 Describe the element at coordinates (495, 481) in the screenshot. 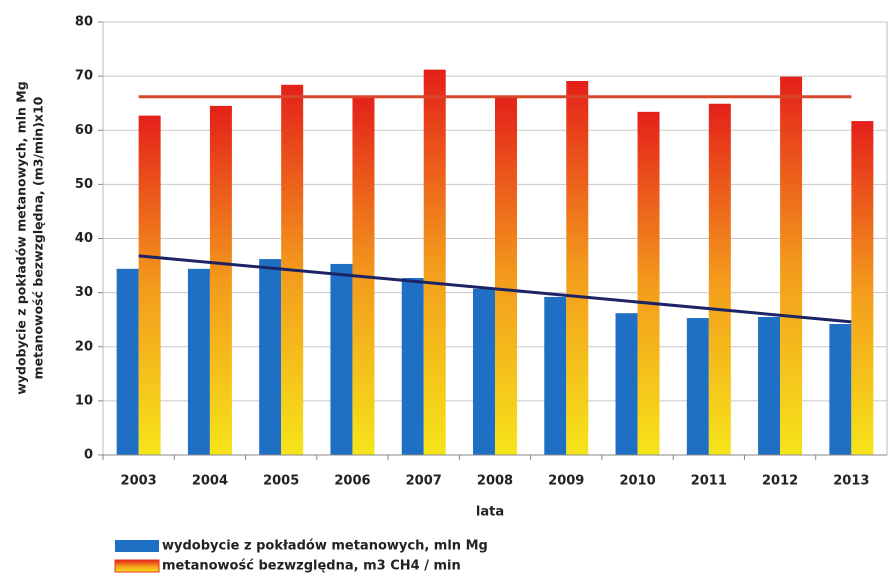

I see `x-tick-label: 2008` at that location.